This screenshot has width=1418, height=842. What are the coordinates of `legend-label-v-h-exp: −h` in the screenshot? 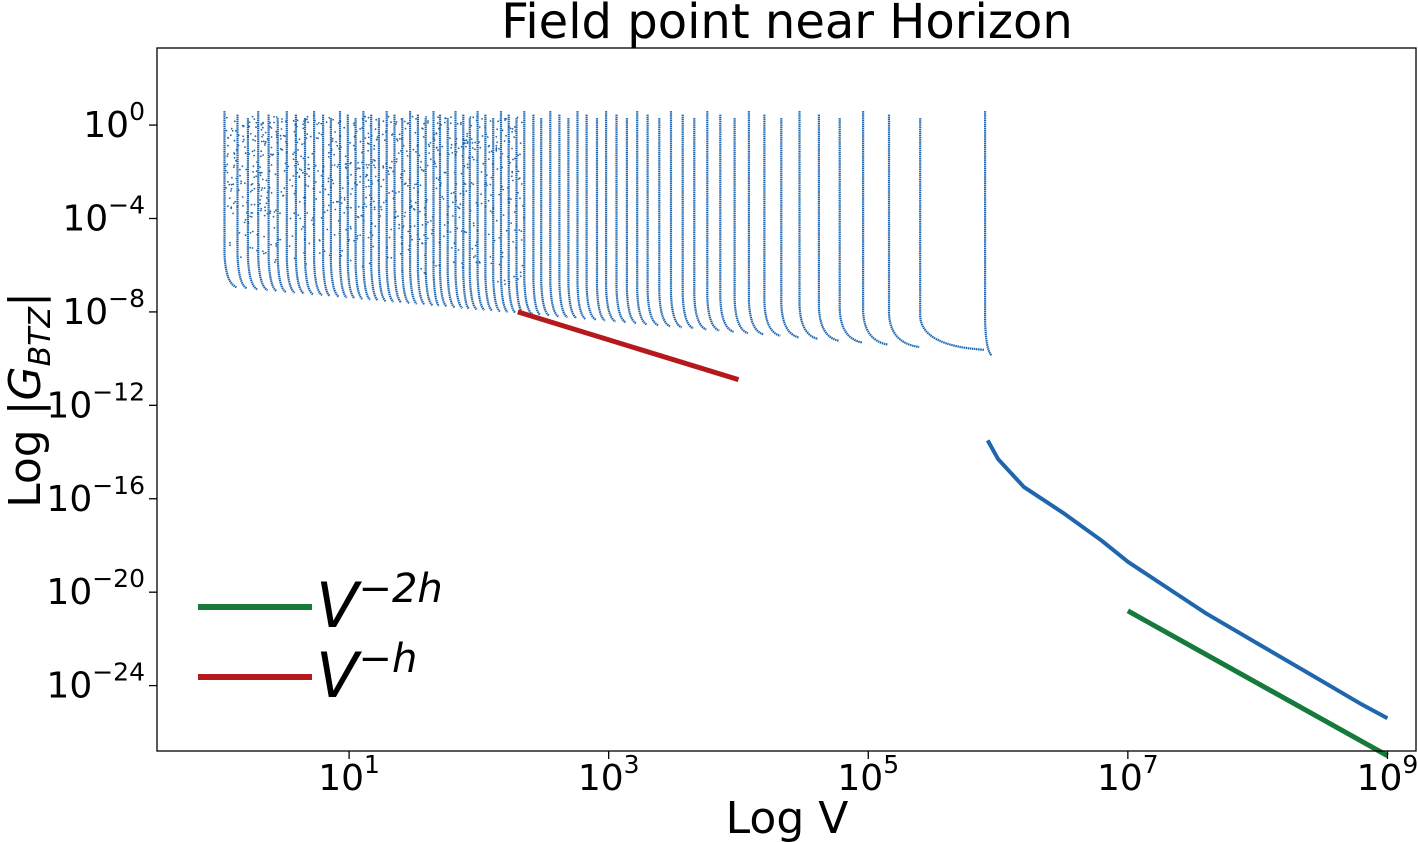 It's located at (387, 659).